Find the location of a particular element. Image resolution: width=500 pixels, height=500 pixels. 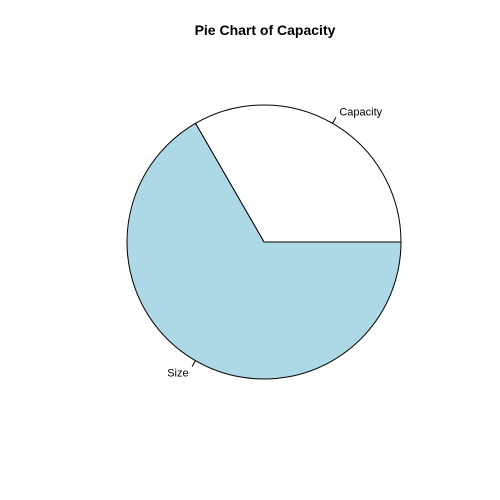

pie-label-tick-capacity is located at coordinates (334, 120).